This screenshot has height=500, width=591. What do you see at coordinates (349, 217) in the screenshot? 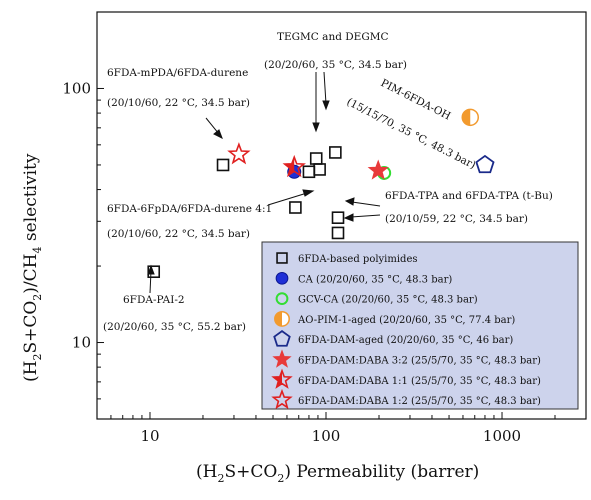
I see `arrowhead-tpa-lower` at bounding box center [349, 217].